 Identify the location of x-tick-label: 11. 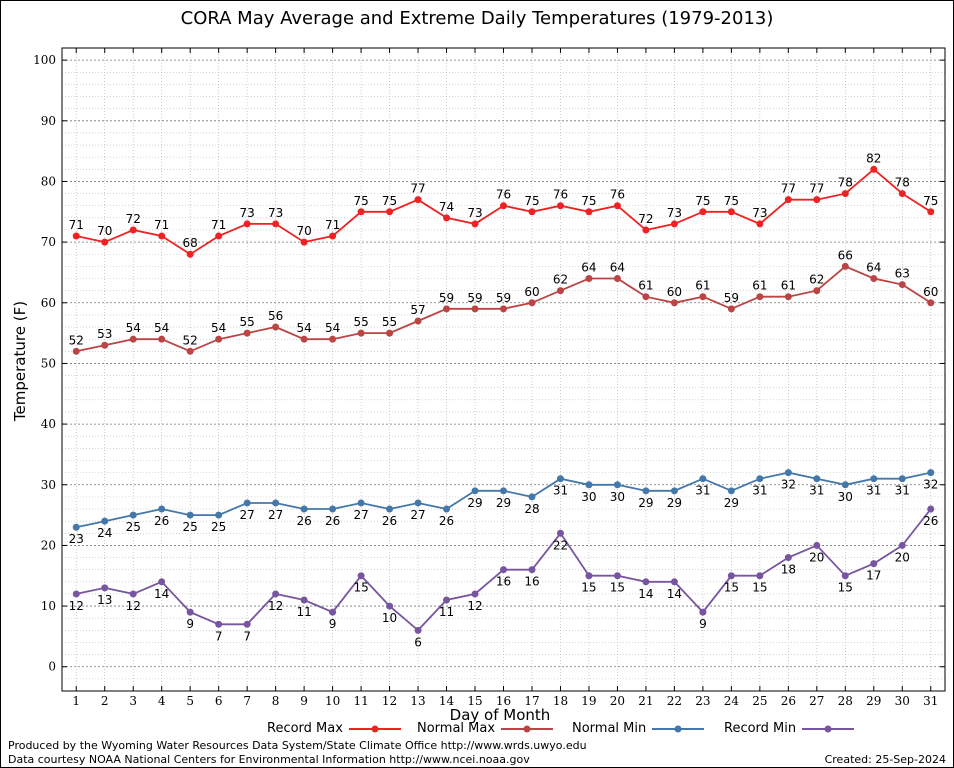
(360, 701).